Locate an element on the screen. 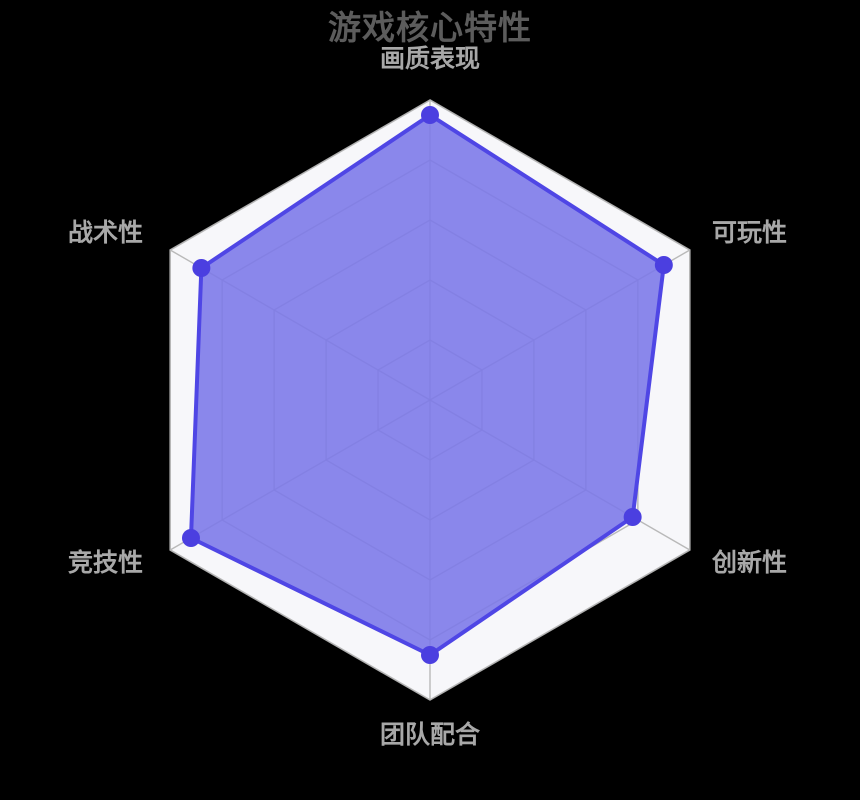 The image size is (860, 800). page-title: 游戏核心特性 is located at coordinates (430, 27).